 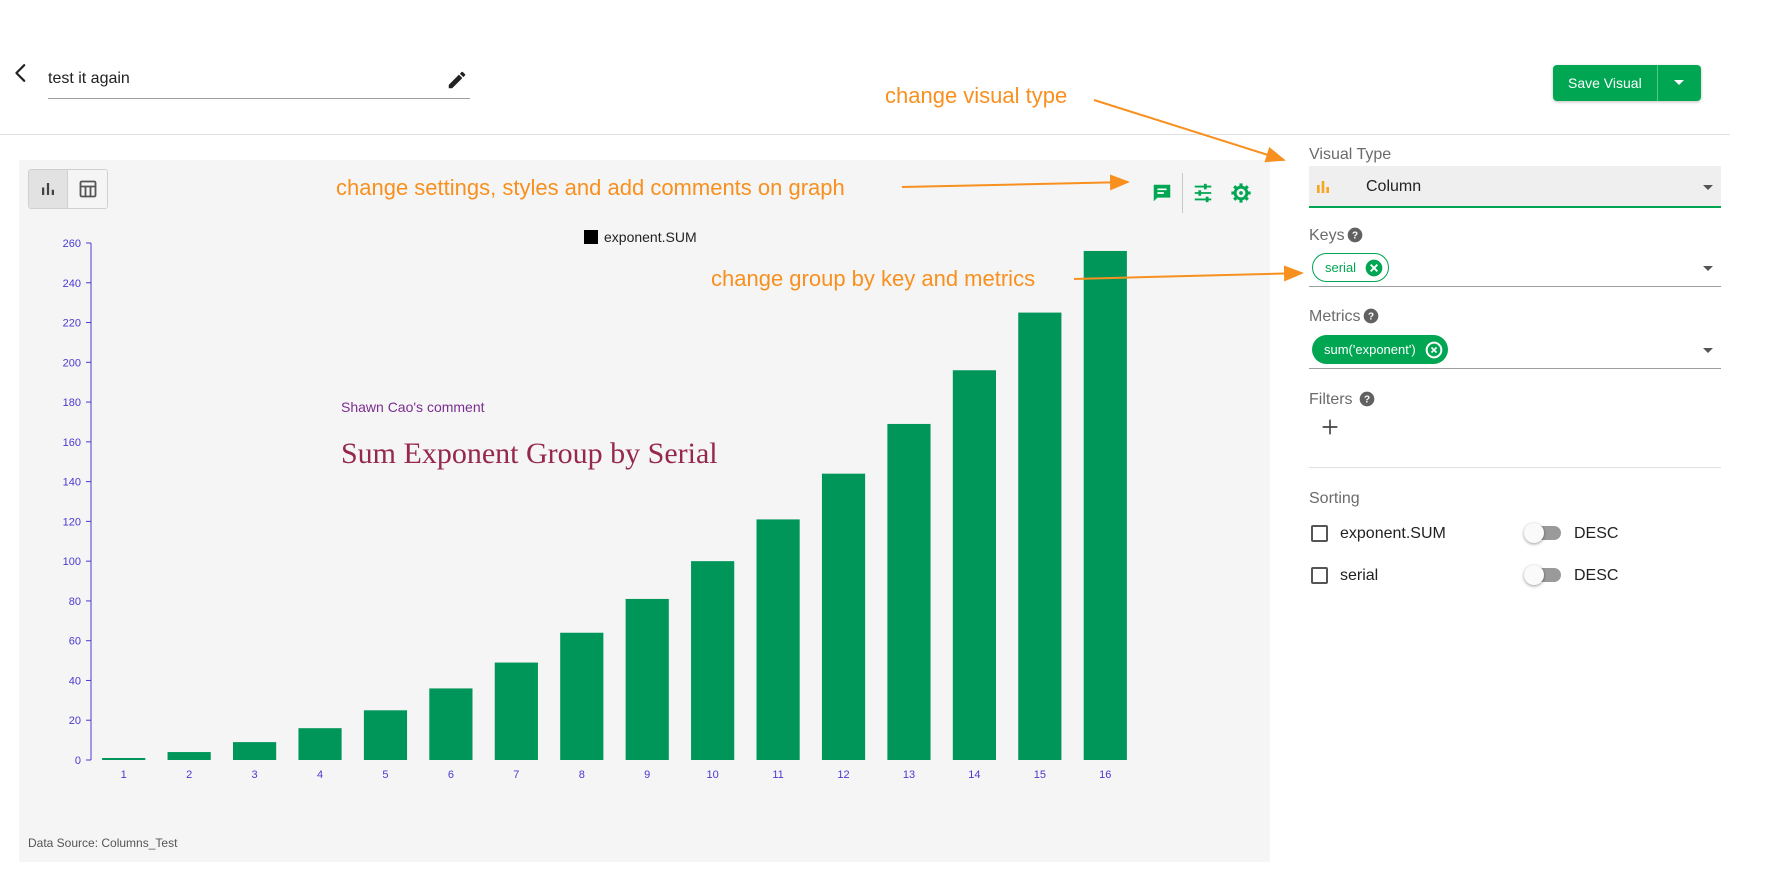 I want to click on x-tick-label: 15, so click(x=1040, y=775).